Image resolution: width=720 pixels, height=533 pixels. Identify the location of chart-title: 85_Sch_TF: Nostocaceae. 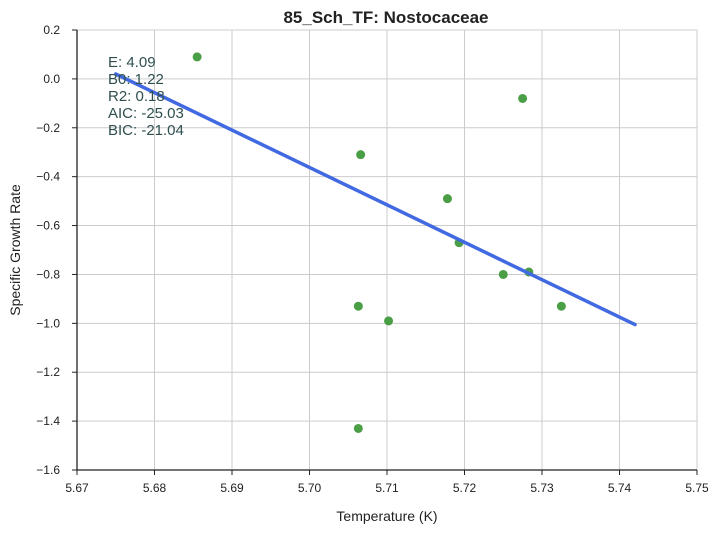
(385, 17).